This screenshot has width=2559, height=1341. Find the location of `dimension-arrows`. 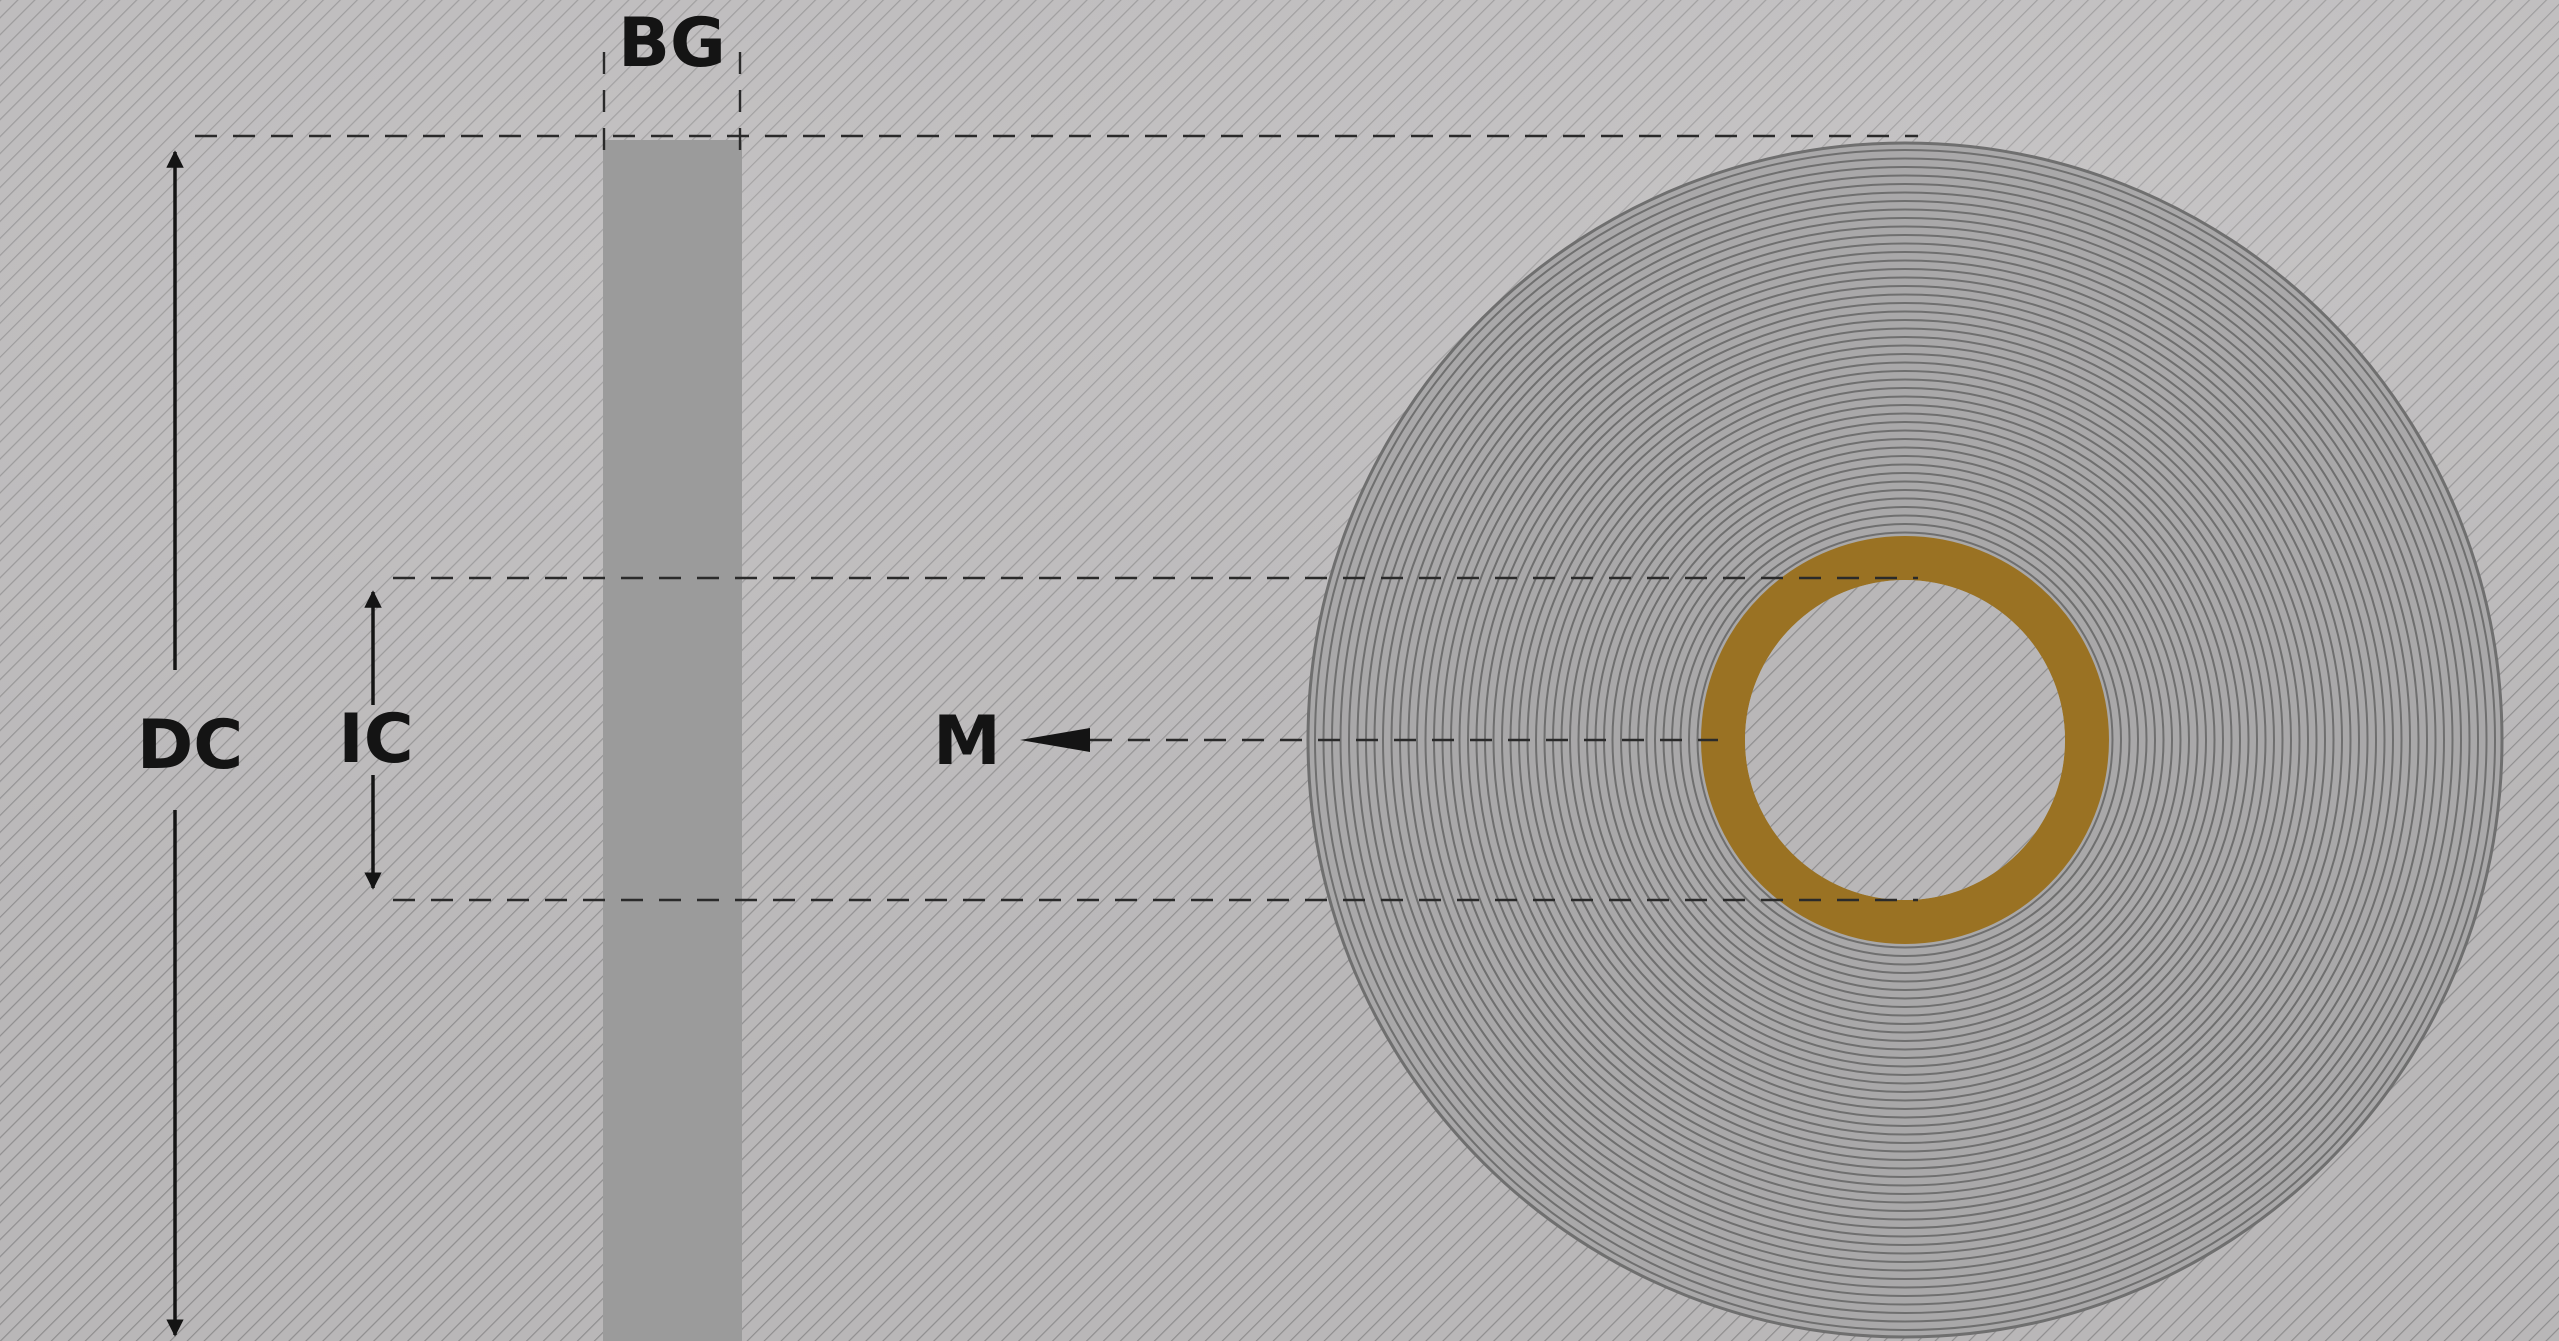

dimension-arrows is located at coordinates (274, 743).